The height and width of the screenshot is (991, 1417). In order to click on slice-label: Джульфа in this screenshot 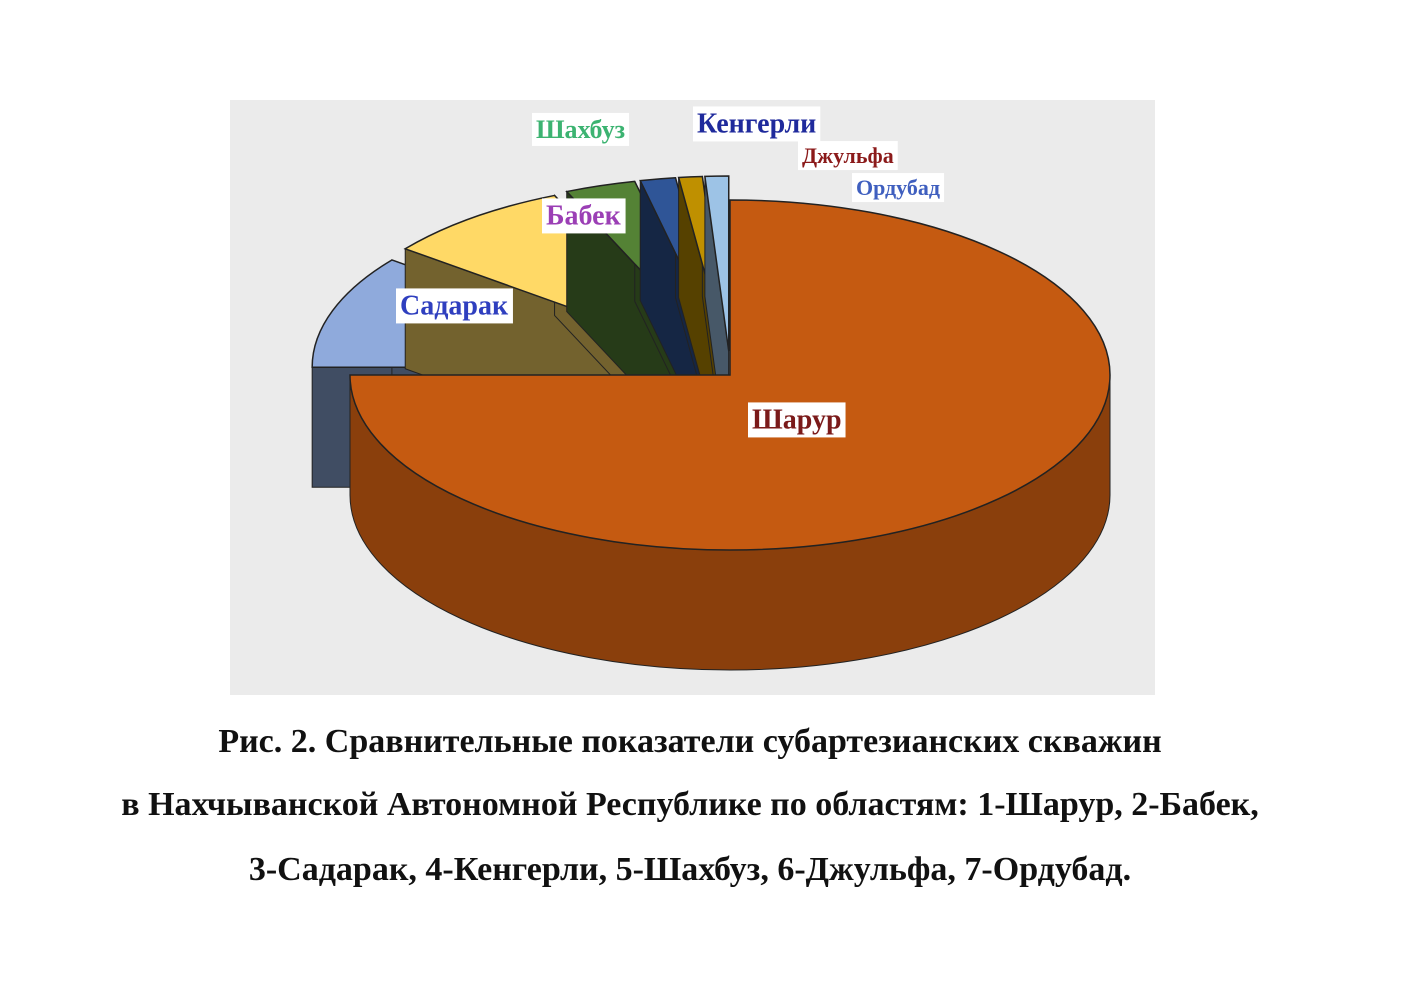, I will do `click(848, 155)`.